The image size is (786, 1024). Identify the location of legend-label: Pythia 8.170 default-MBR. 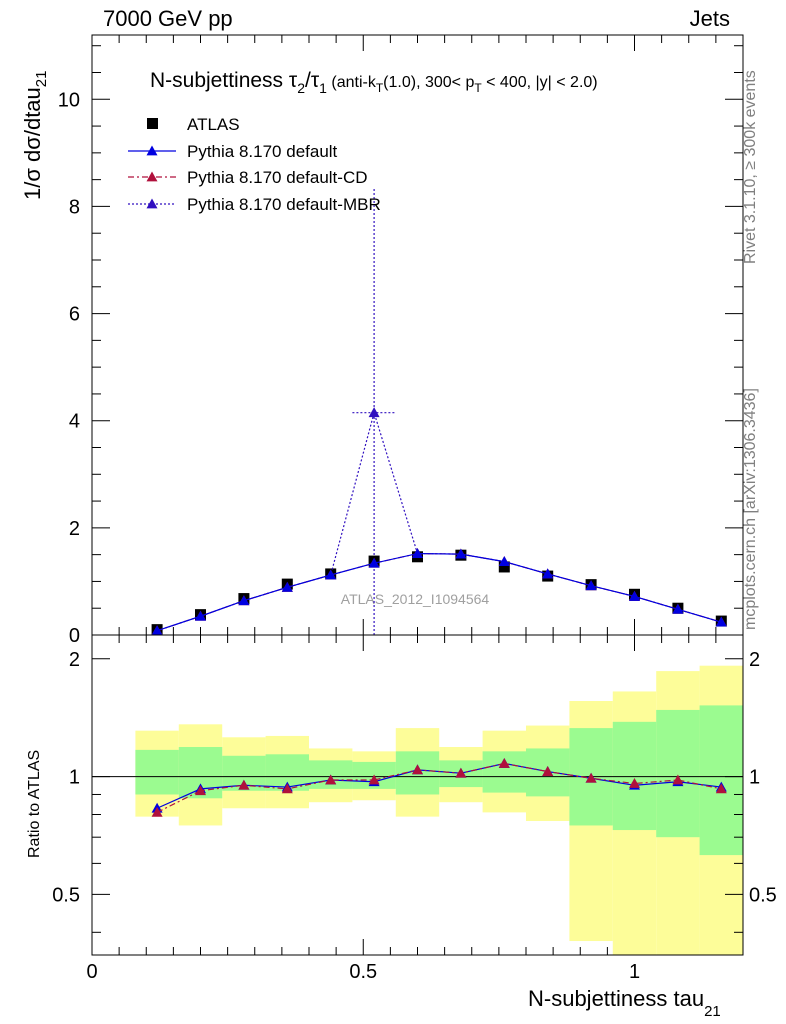
(284, 204).